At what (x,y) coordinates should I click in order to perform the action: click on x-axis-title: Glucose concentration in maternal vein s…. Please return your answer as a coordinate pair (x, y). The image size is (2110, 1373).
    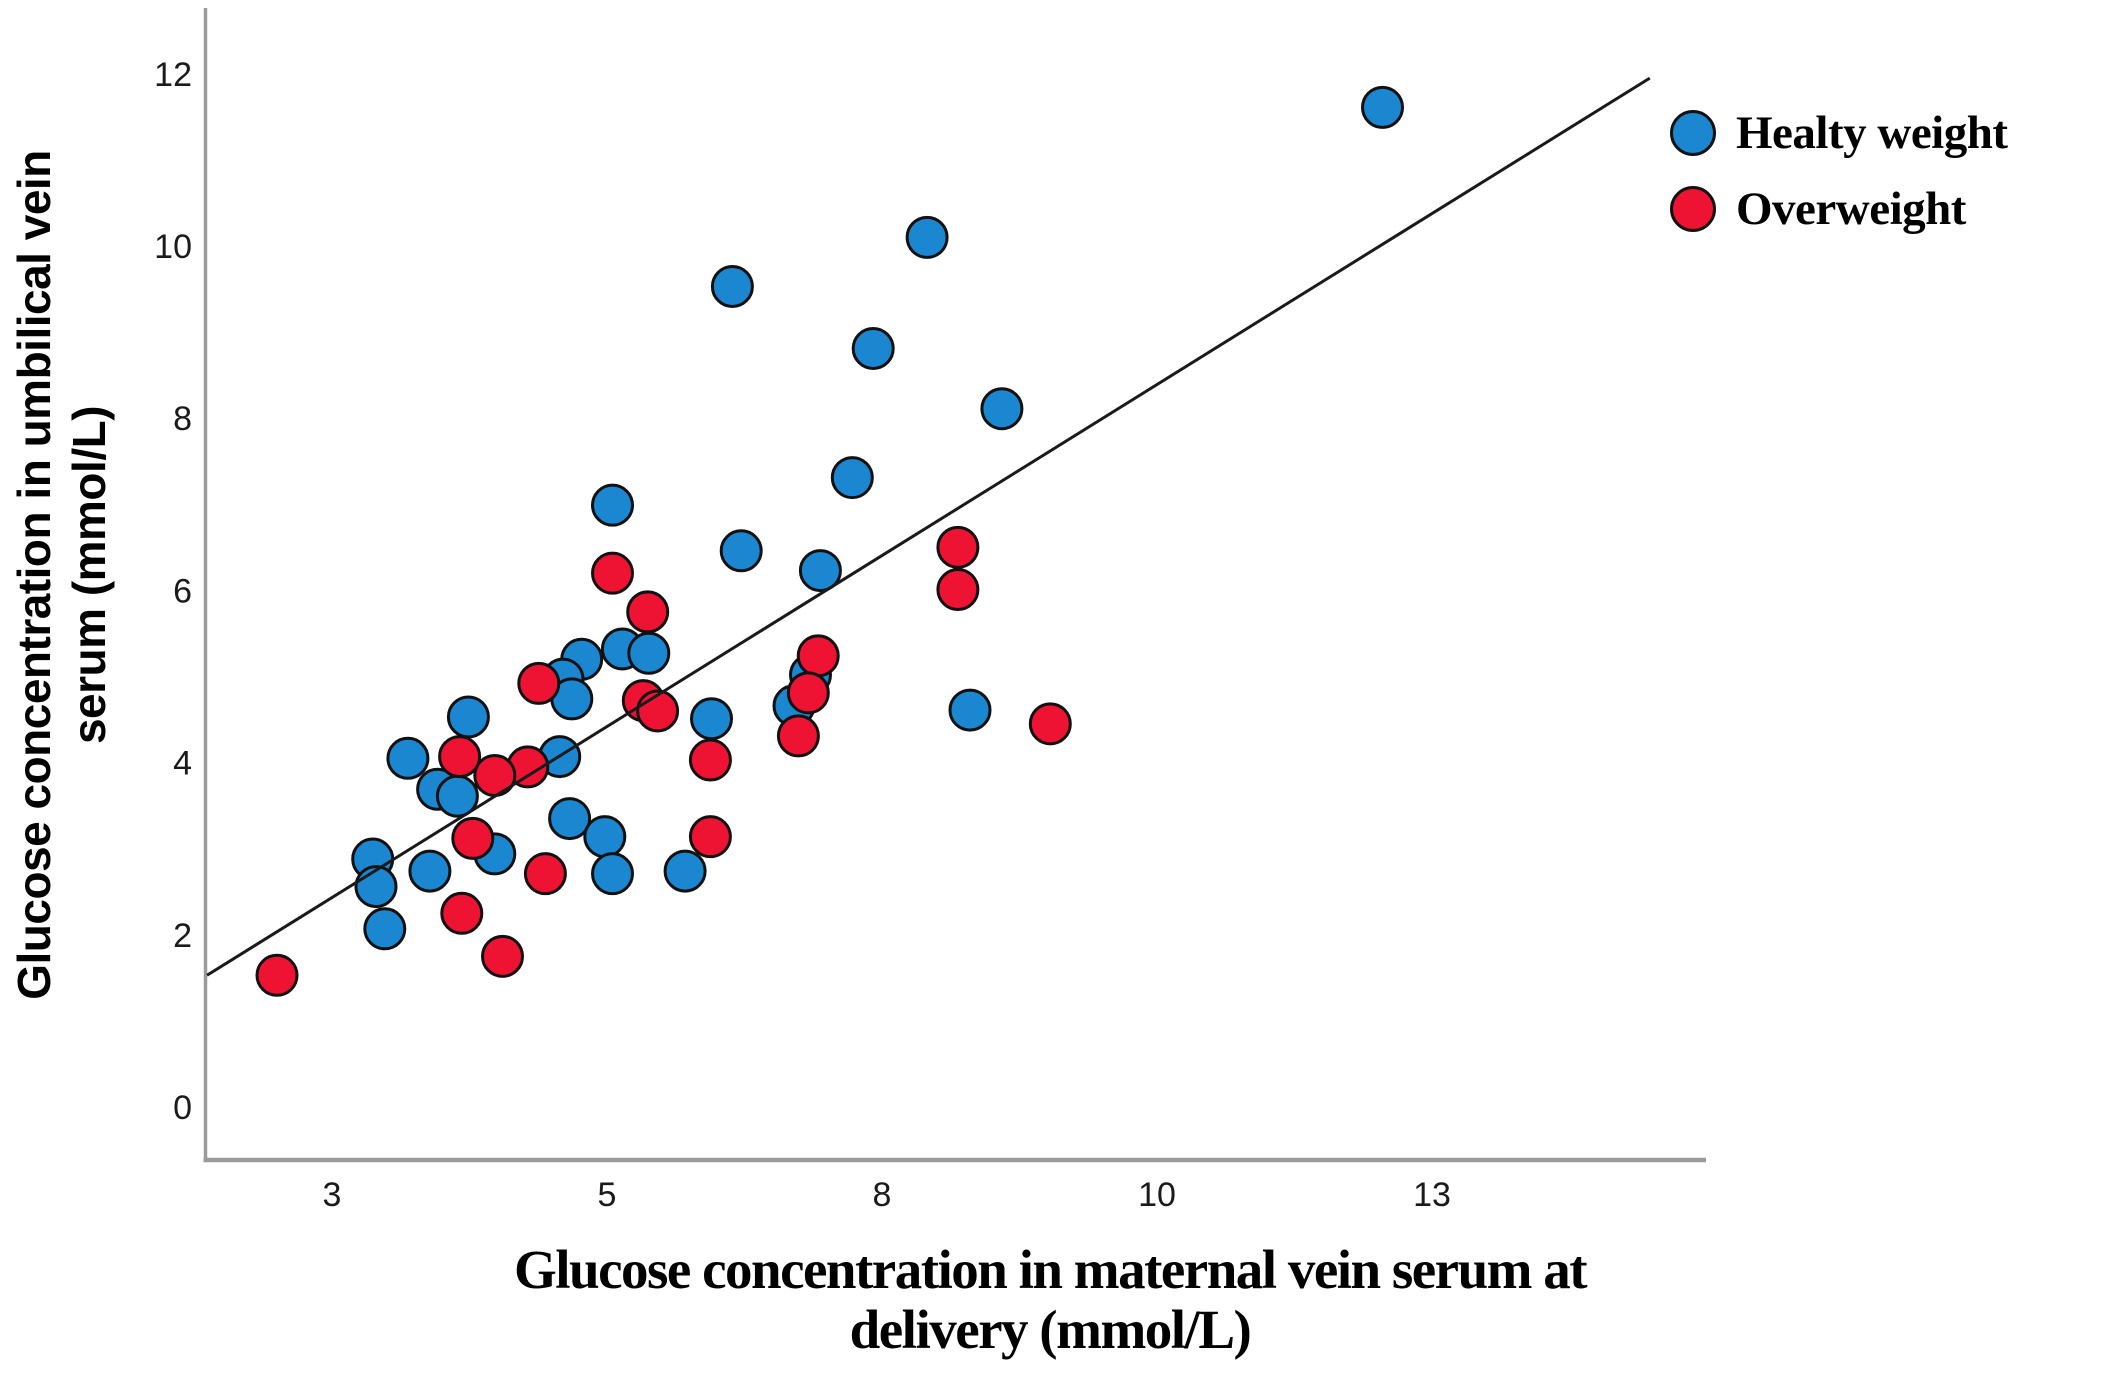
    Looking at the image, I should click on (1050, 1300).